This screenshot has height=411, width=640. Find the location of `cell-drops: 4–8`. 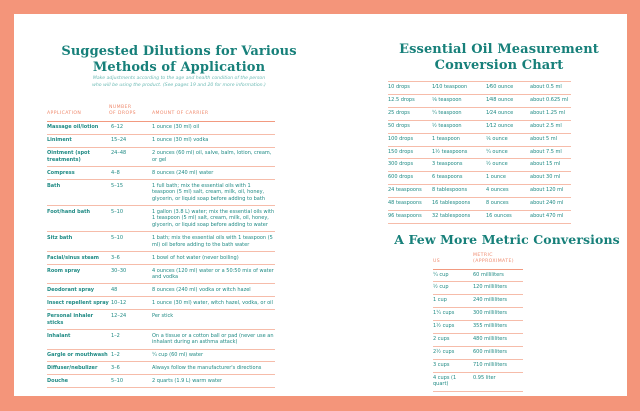

cell-drops: 4–8 is located at coordinates (130, 173).